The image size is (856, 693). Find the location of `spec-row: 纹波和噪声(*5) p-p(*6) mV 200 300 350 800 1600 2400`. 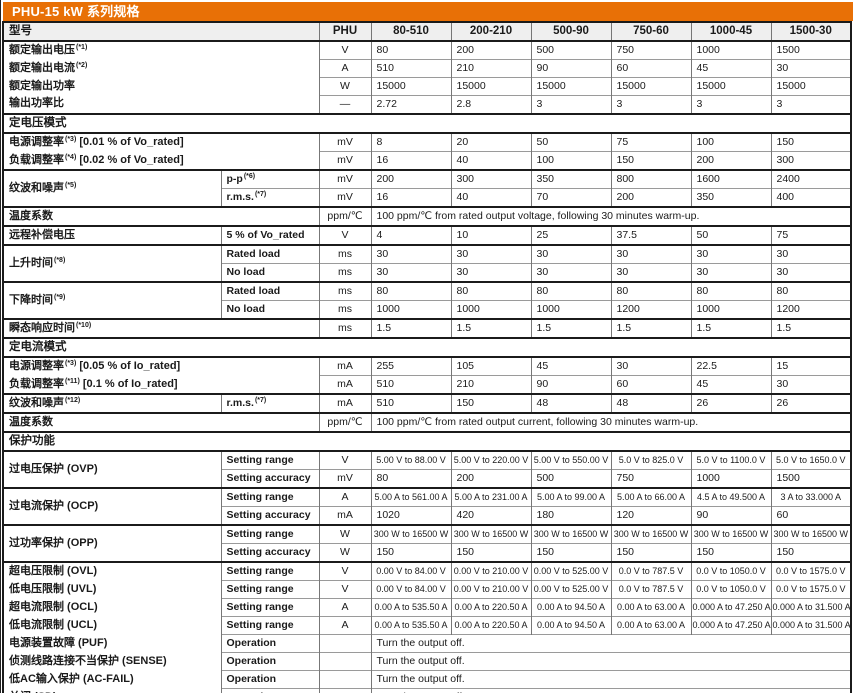

spec-row: 纹波和噪声(*5) p-p(*6) mV 200 300 350 800 1600 2400 is located at coordinates (427, 188).